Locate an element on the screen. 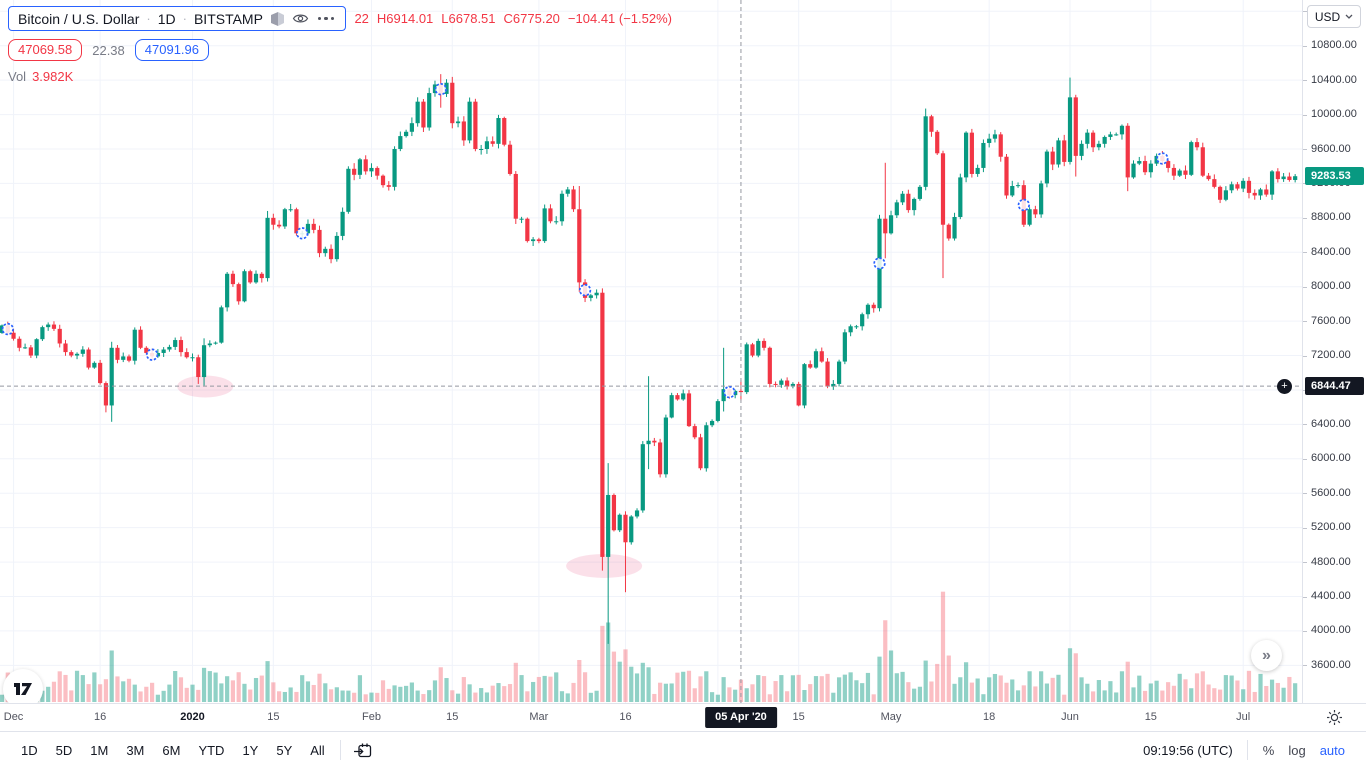 This screenshot has height=768, width=1366. price-axis-label: 10000.00 is located at coordinates (1334, 114).